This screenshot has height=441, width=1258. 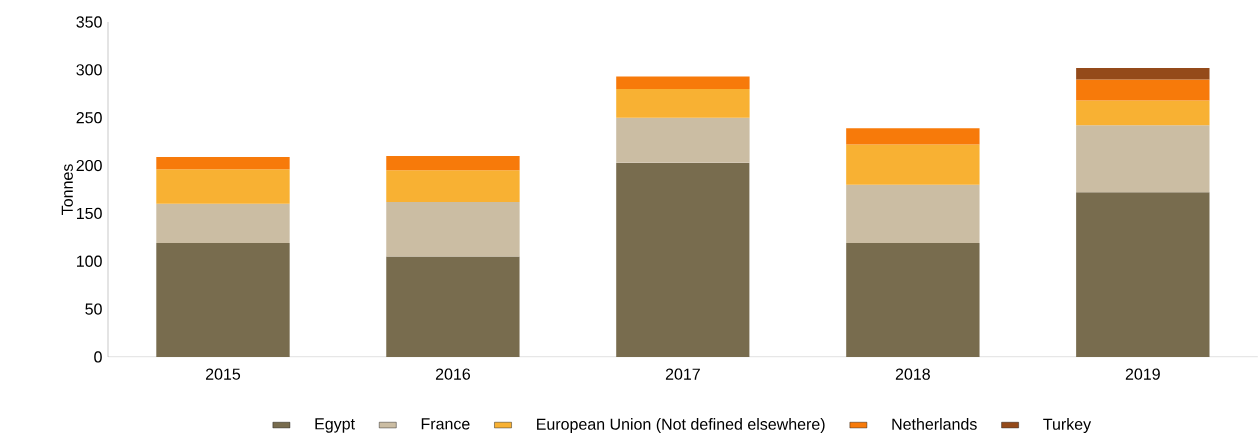 What do you see at coordinates (223, 374) in the screenshot?
I see `x-tick-label: 2015` at bounding box center [223, 374].